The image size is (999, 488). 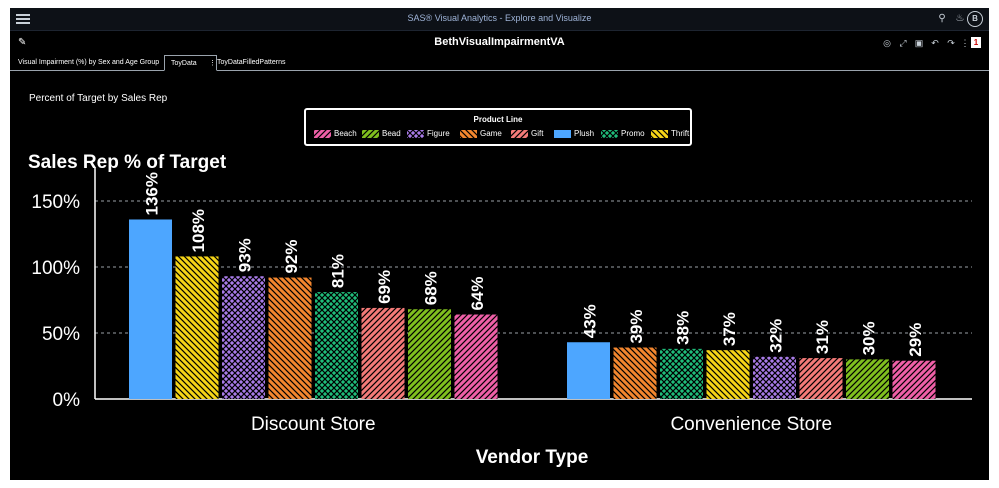 What do you see at coordinates (22, 42) in the screenshot?
I see `edit-pencil-icon: ✎` at bounding box center [22, 42].